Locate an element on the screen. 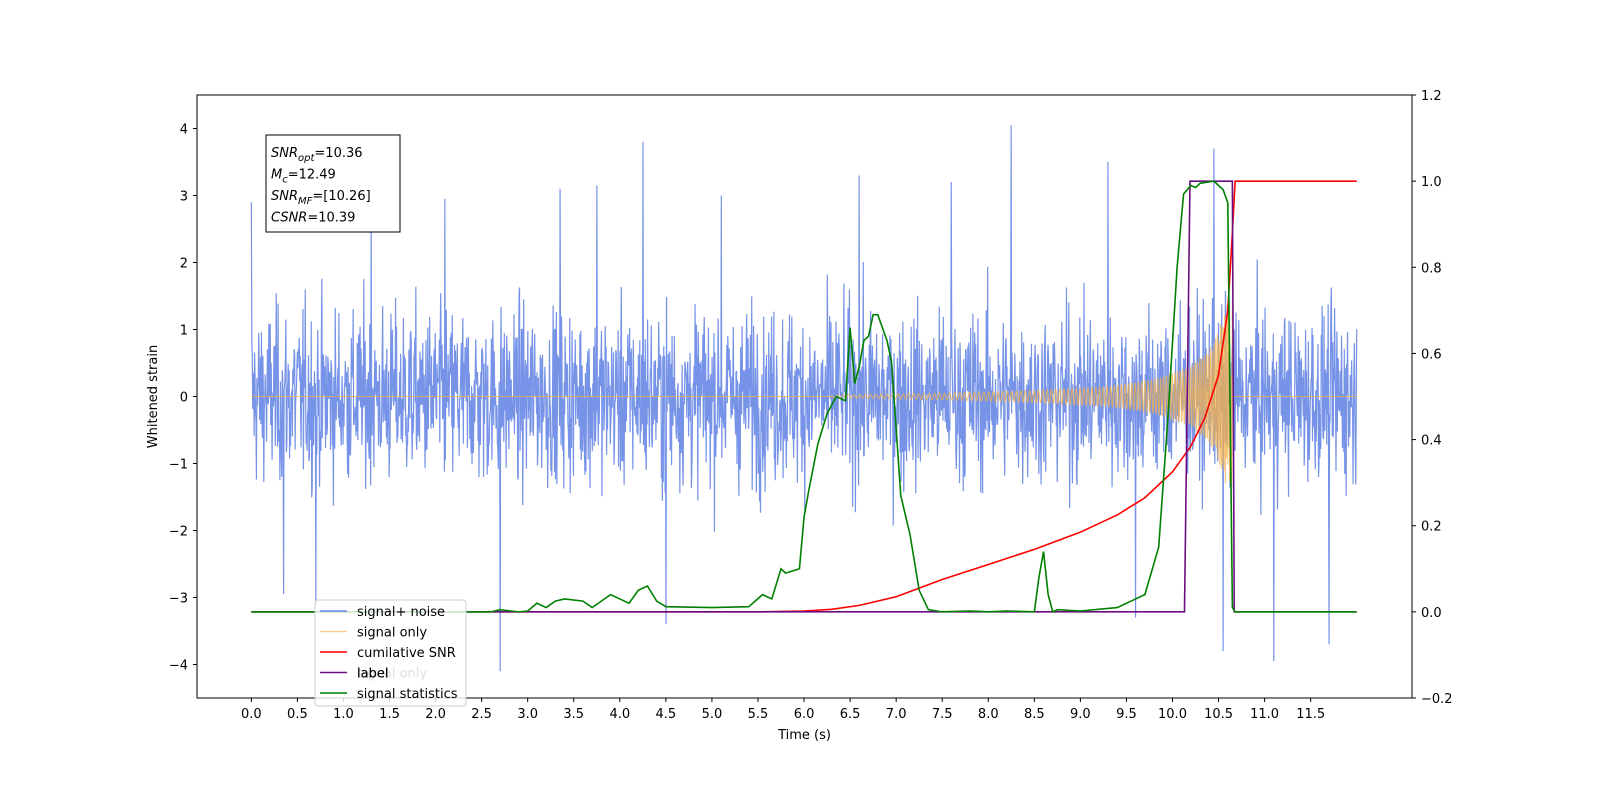 The width and height of the screenshot is (1600, 800). x-tick-label: 7.5 is located at coordinates (942, 714).